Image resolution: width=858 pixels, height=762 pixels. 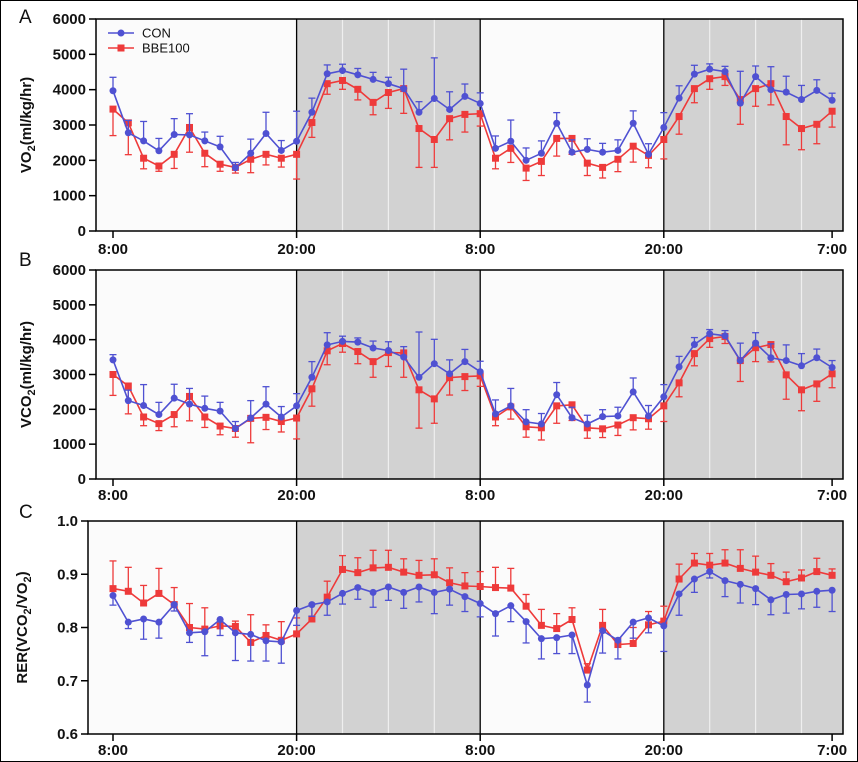 I want to click on y-axis-title: VO2(ml/kg/hr), so click(x=28, y=125).